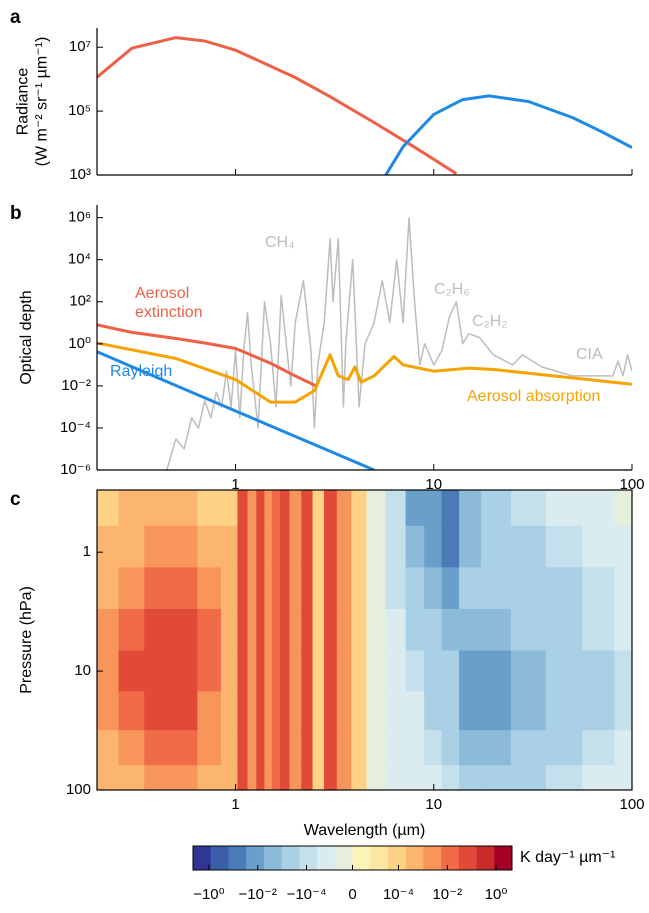 This screenshot has height=913, width=649. I want to click on series-line, so click(208, 356).